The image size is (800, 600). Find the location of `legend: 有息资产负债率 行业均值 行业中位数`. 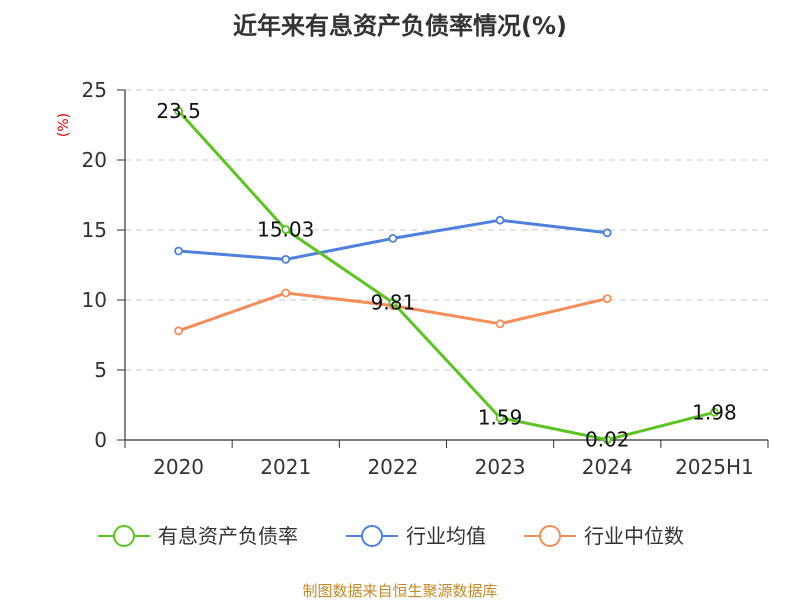

legend: 有息资产负债率 行业均值 行业中位数 is located at coordinates (391, 536).